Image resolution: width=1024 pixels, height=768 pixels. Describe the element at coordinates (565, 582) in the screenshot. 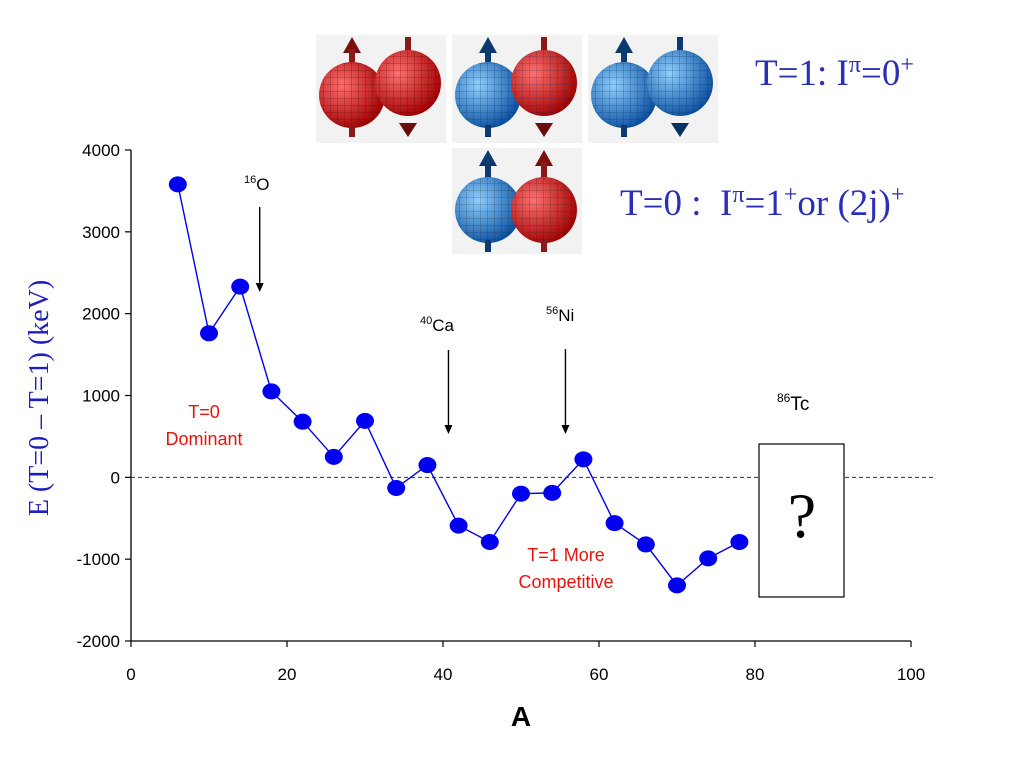

I see `t1-competitive-line2: Competitive` at that location.